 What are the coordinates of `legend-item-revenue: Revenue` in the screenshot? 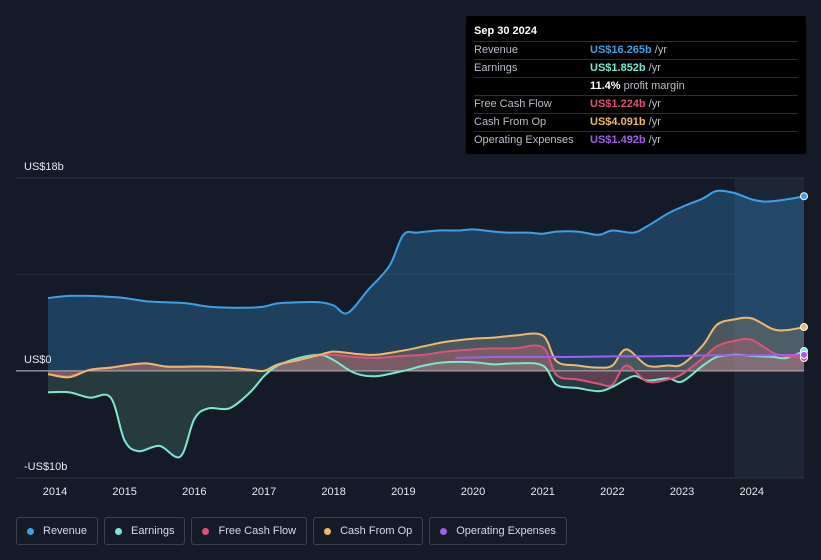 It's located at (57, 531).